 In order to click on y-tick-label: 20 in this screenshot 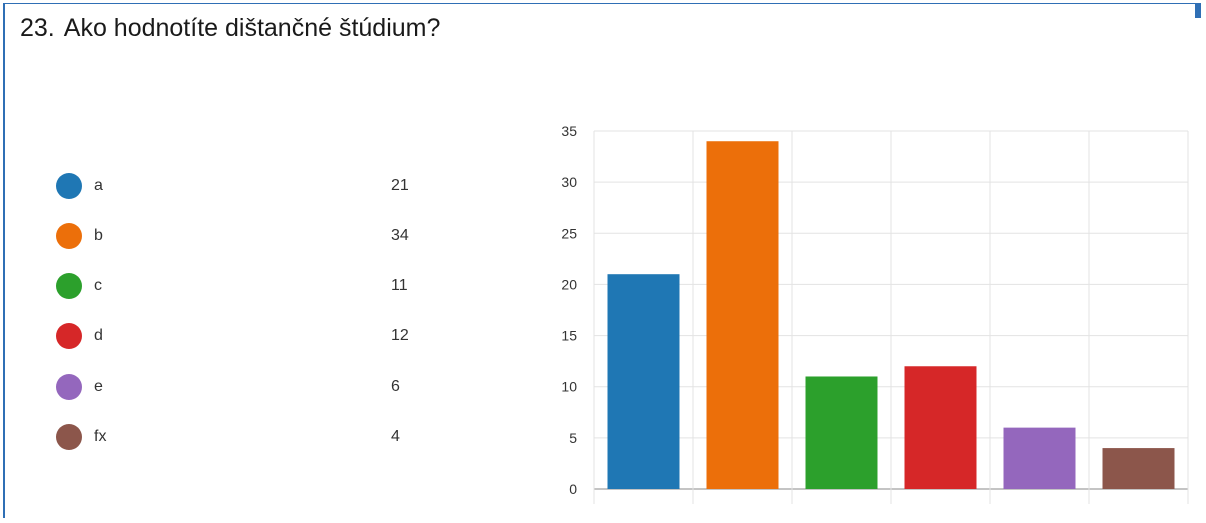, I will do `click(569, 284)`.